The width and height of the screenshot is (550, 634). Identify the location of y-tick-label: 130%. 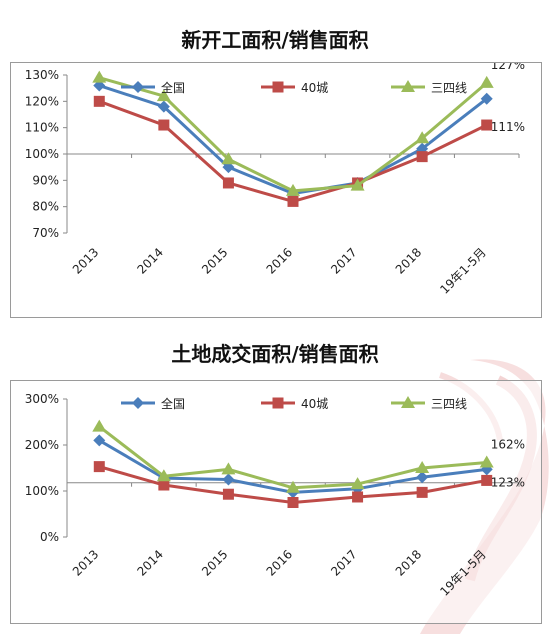
(42, 75).